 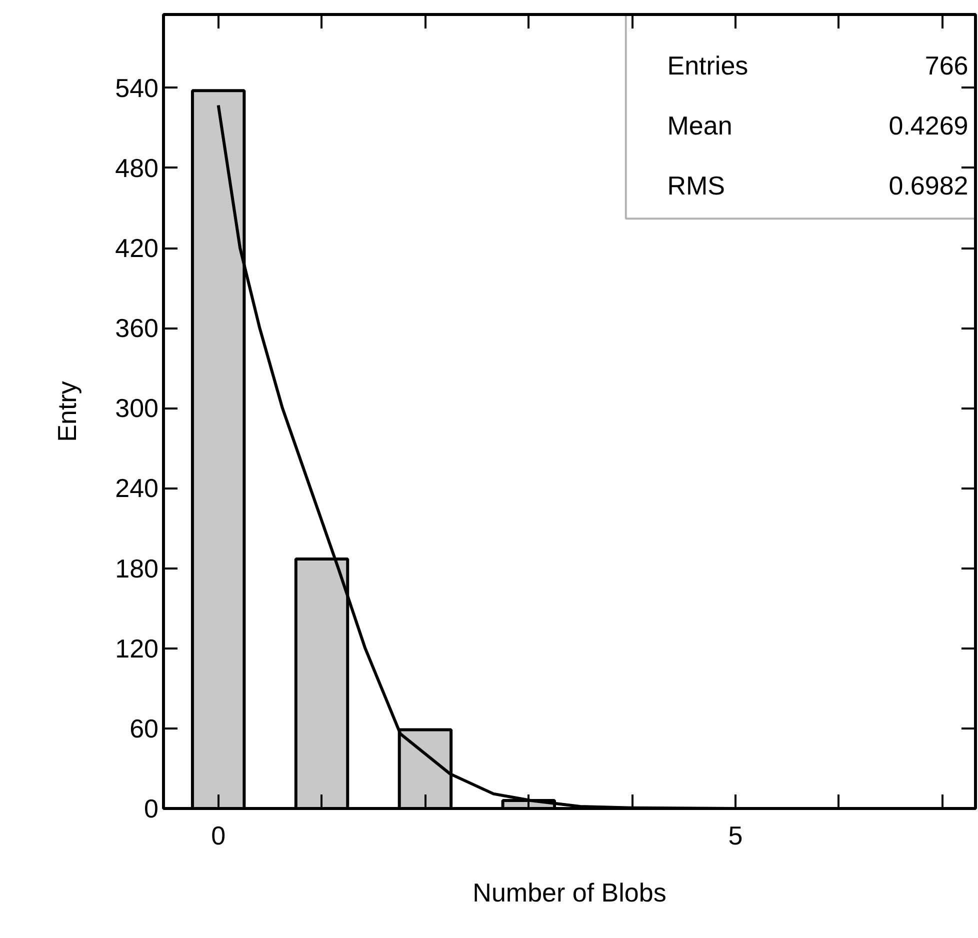 I want to click on text: Mean 0.4269, so click(x=817, y=125).